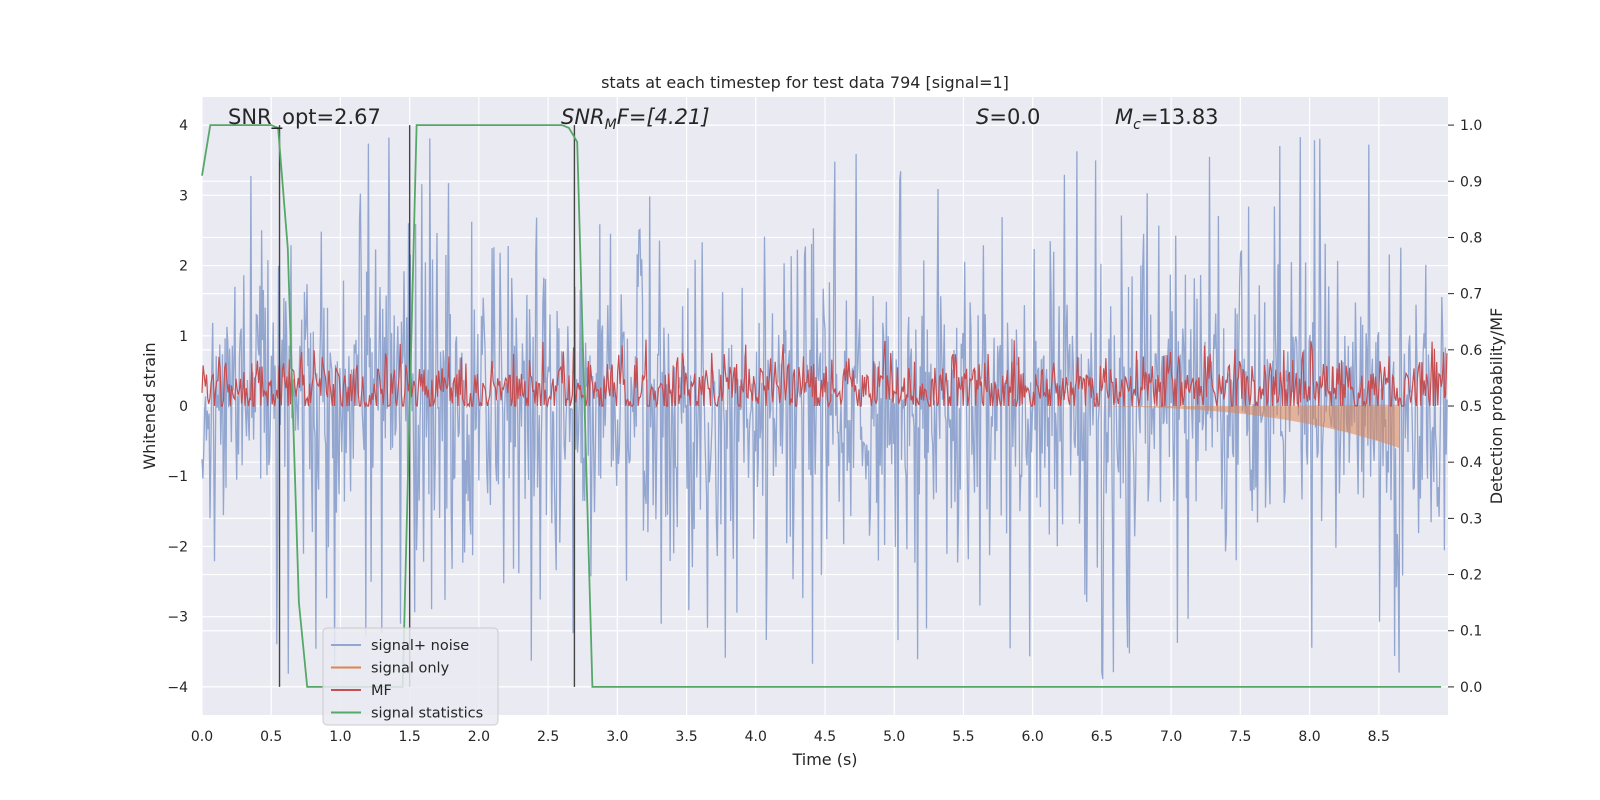 This screenshot has width=1600, height=800. Describe the element at coordinates (1471, 576) in the screenshot. I see `y-tick-label-right: 0.2` at that location.